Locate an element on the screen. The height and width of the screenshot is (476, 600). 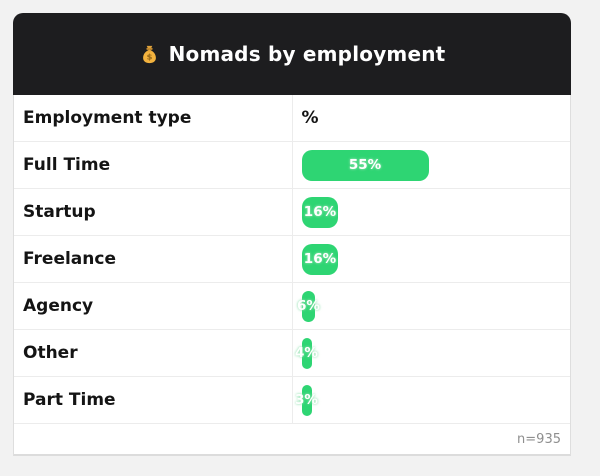
percent-bar-label: 6% is located at coordinates (308, 306).